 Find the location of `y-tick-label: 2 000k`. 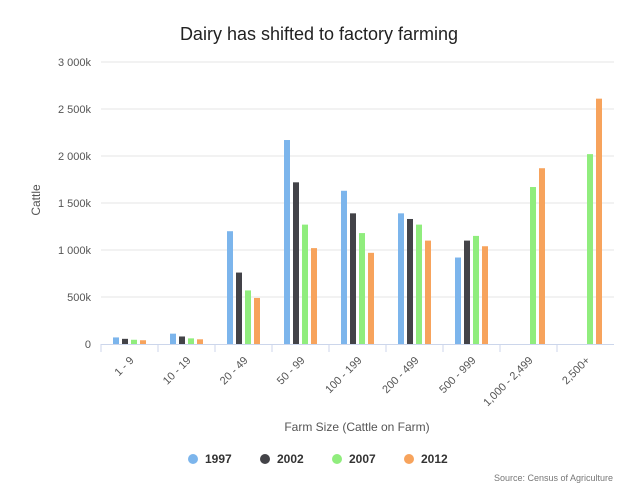

y-tick-label: 2 000k is located at coordinates (75, 157).